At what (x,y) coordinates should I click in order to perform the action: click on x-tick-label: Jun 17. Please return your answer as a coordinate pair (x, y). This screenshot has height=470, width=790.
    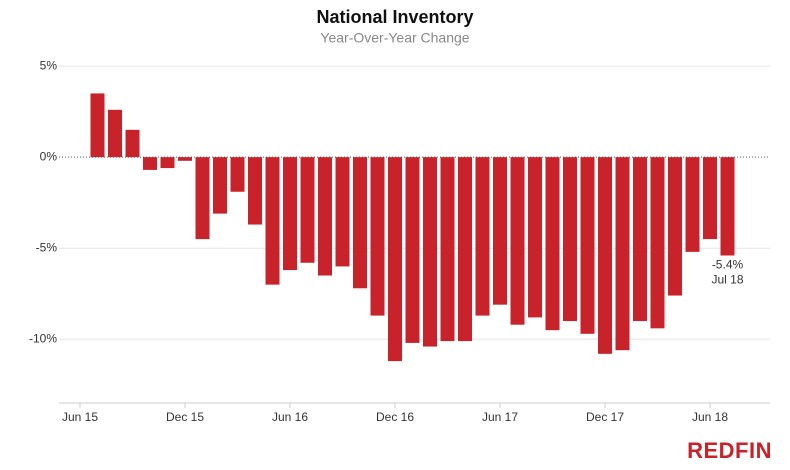
    Looking at the image, I should click on (500, 417).